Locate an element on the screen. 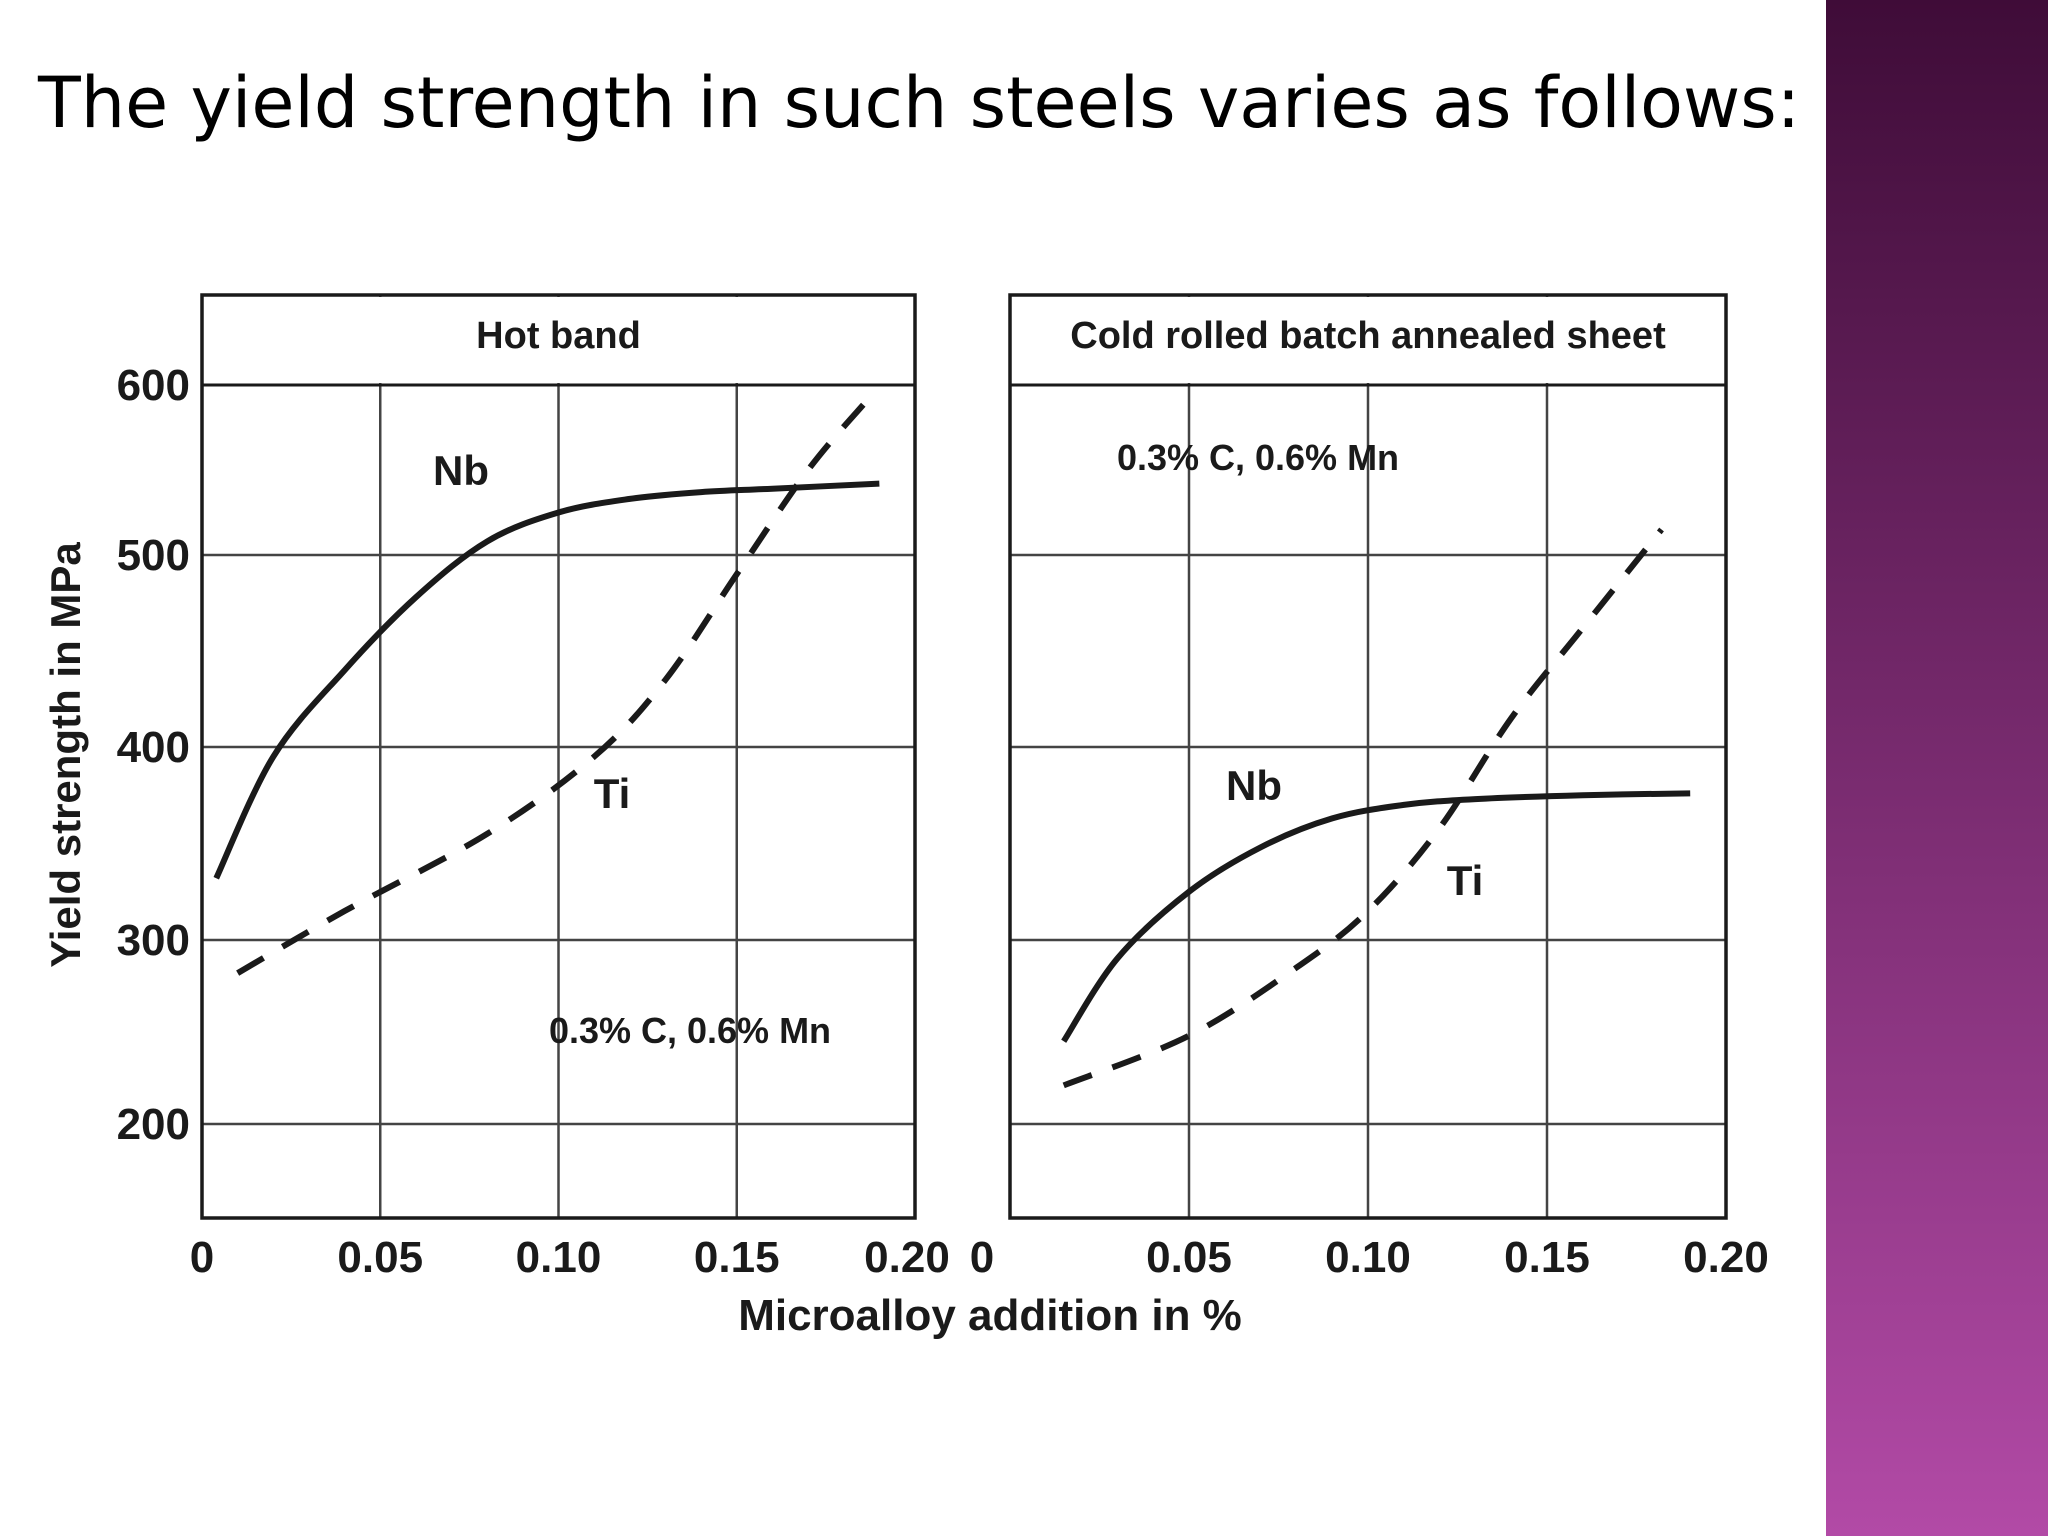 Image resolution: width=2048 pixels, height=1536 pixels. x-axis-label: Microalloy addition in % is located at coordinates (990, 1315).